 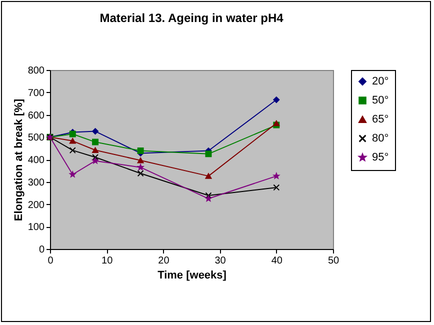 I want to click on y-tick-label: 600, so click(x=36, y=116).